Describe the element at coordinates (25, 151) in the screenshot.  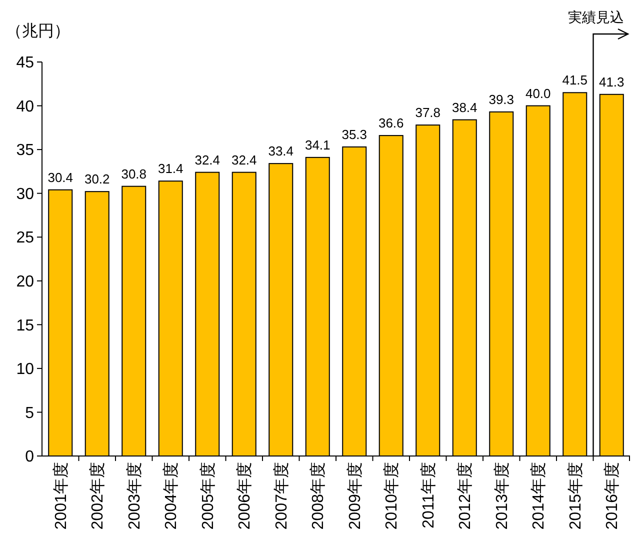
I see `y-tick-label: 35` at that location.